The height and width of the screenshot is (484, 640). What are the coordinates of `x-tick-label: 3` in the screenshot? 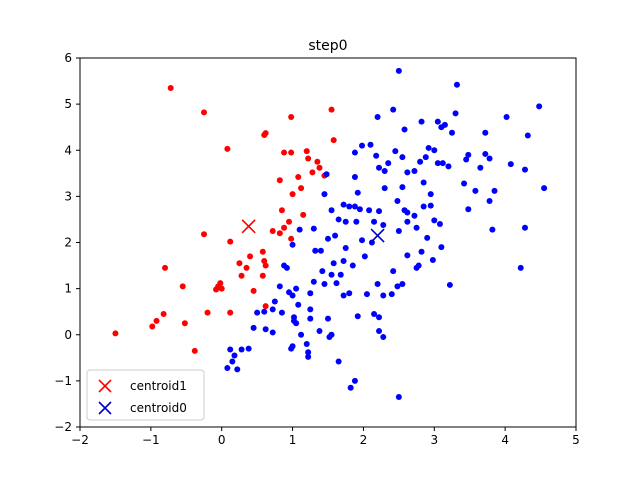 It's located at (434, 440).